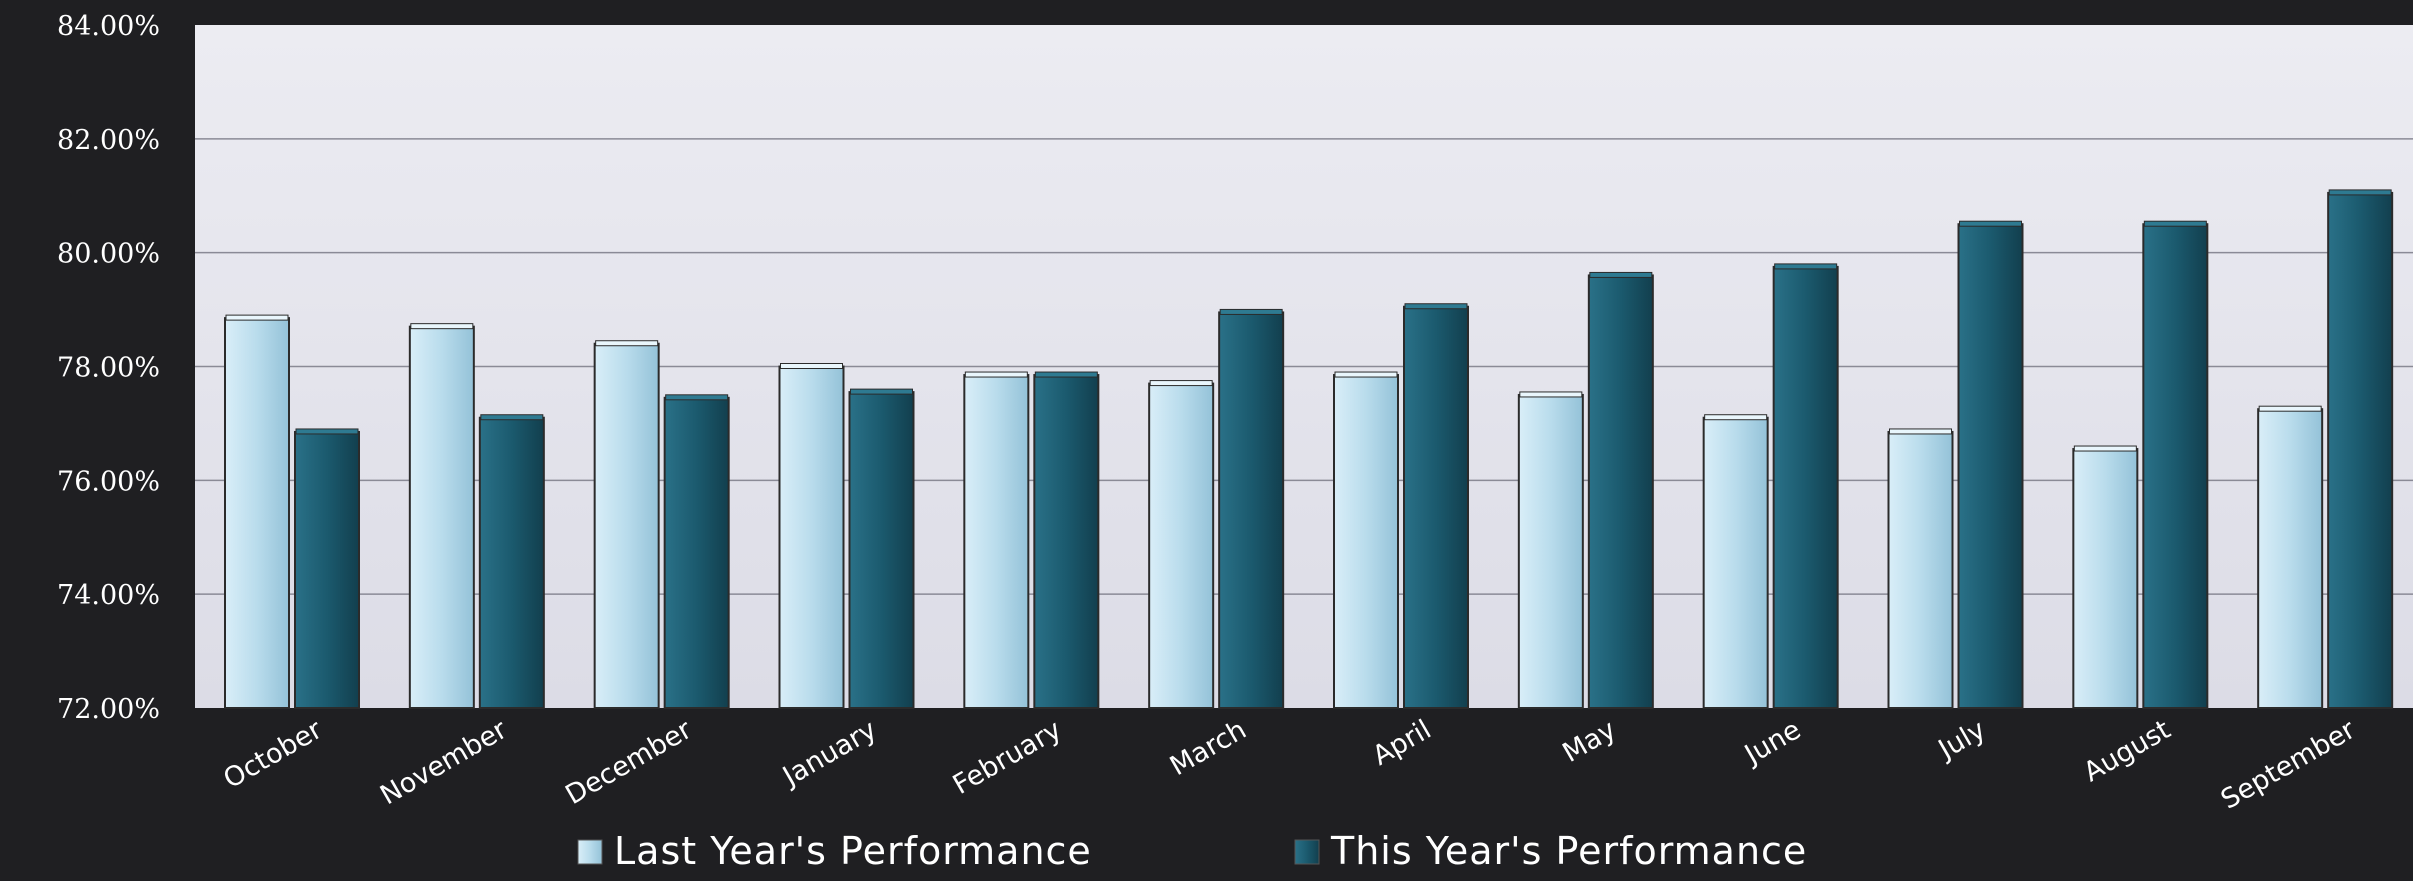  Describe the element at coordinates (2105, 578) in the screenshot. I see `bar-last-year-s-performance-august` at that location.